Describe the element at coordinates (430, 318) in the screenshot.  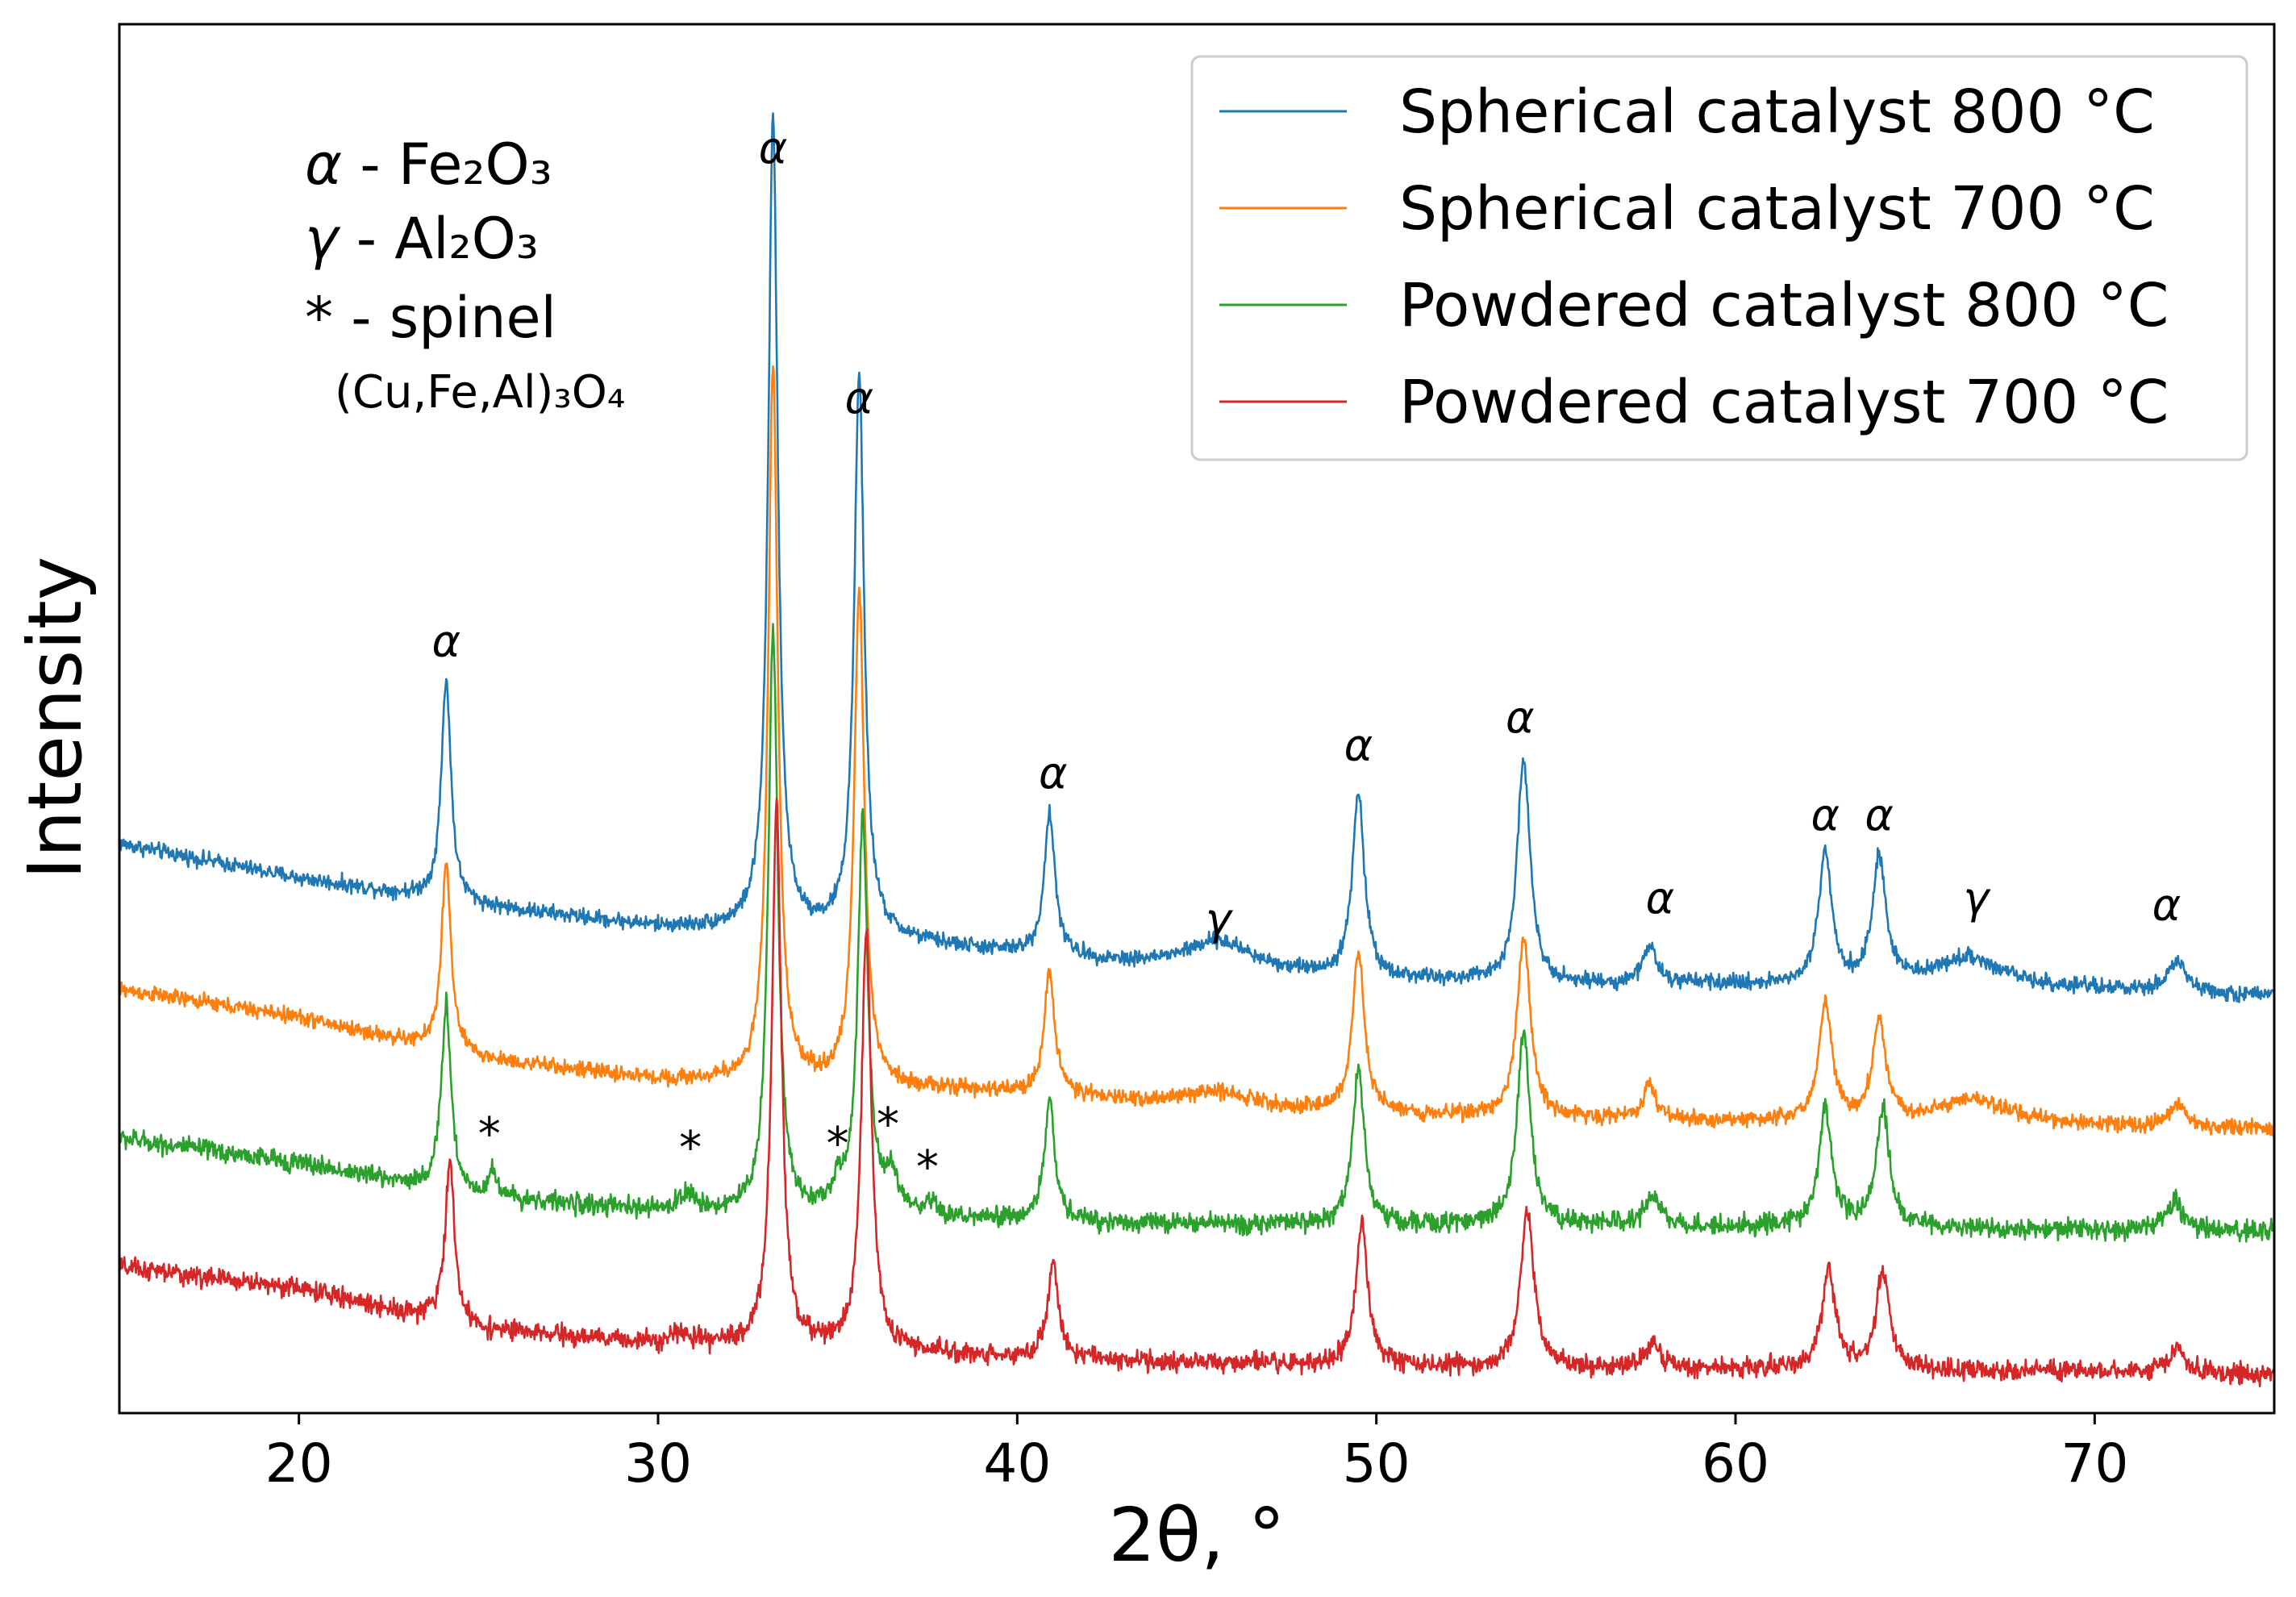
I see `phase-legend-entry: * - spinel` at that location.